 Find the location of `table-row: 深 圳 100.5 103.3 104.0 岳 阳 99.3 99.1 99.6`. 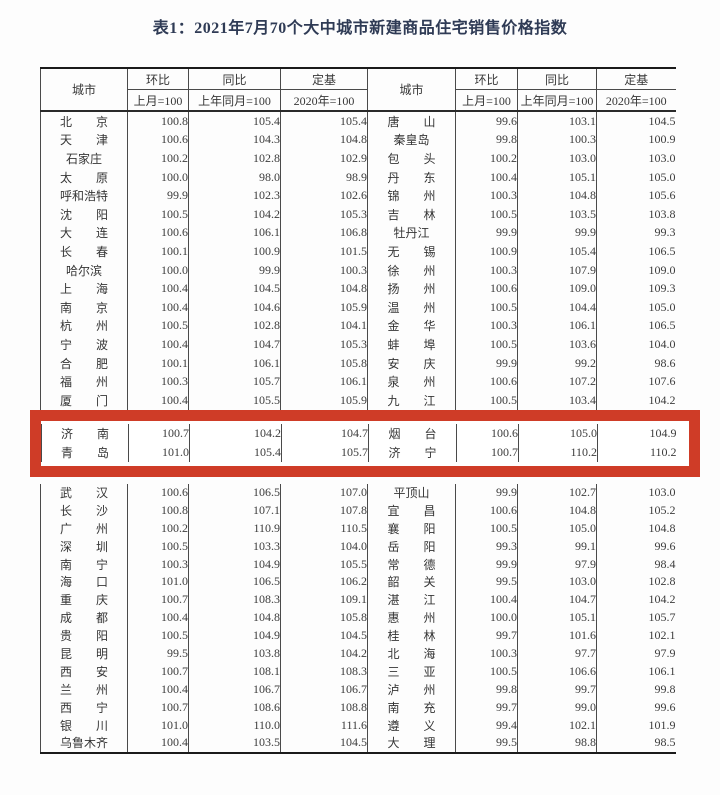

table-row: 深 圳 100.5 103.3 104.0 岳 阳 99.3 99.1 99.6 is located at coordinates (358, 546).